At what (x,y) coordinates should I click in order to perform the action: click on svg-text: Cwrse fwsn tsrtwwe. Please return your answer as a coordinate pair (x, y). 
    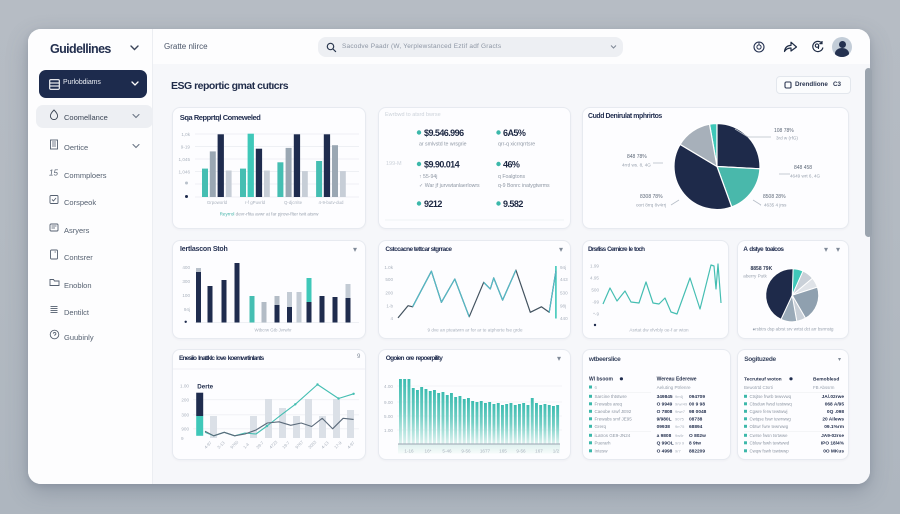
    Looking at the image, I should click on (769, 435).